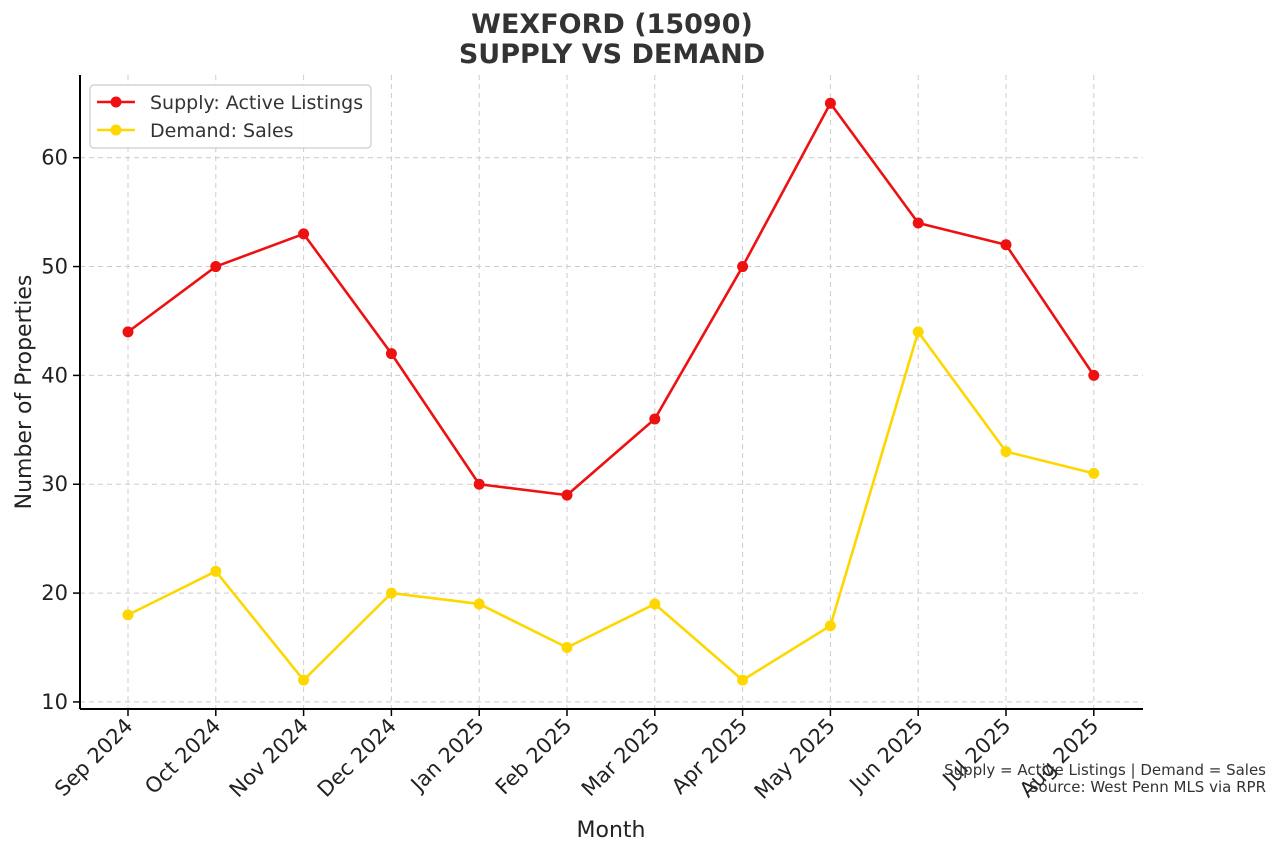 Image resolution: width=1280 pixels, height=856 pixels. Describe the element at coordinates (116, 130) in the screenshot. I see `legend-marker-demand` at that location.